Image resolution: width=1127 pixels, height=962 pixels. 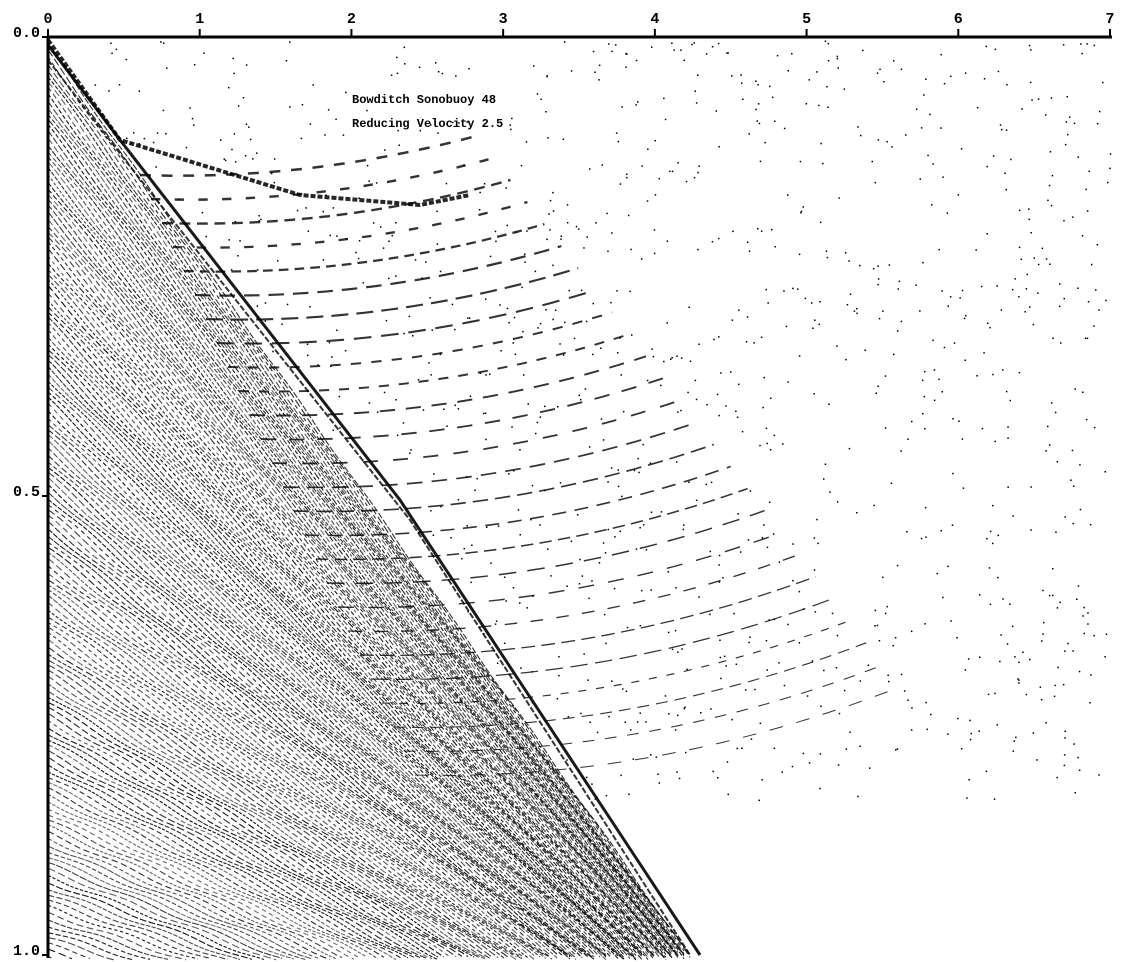 I want to click on x-tick-label: 1, so click(x=199, y=19).